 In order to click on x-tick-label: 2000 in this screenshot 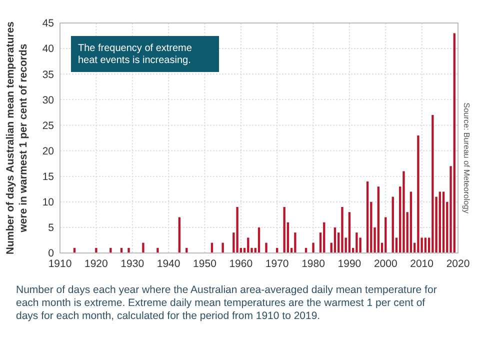, I will do `click(386, 264)`.